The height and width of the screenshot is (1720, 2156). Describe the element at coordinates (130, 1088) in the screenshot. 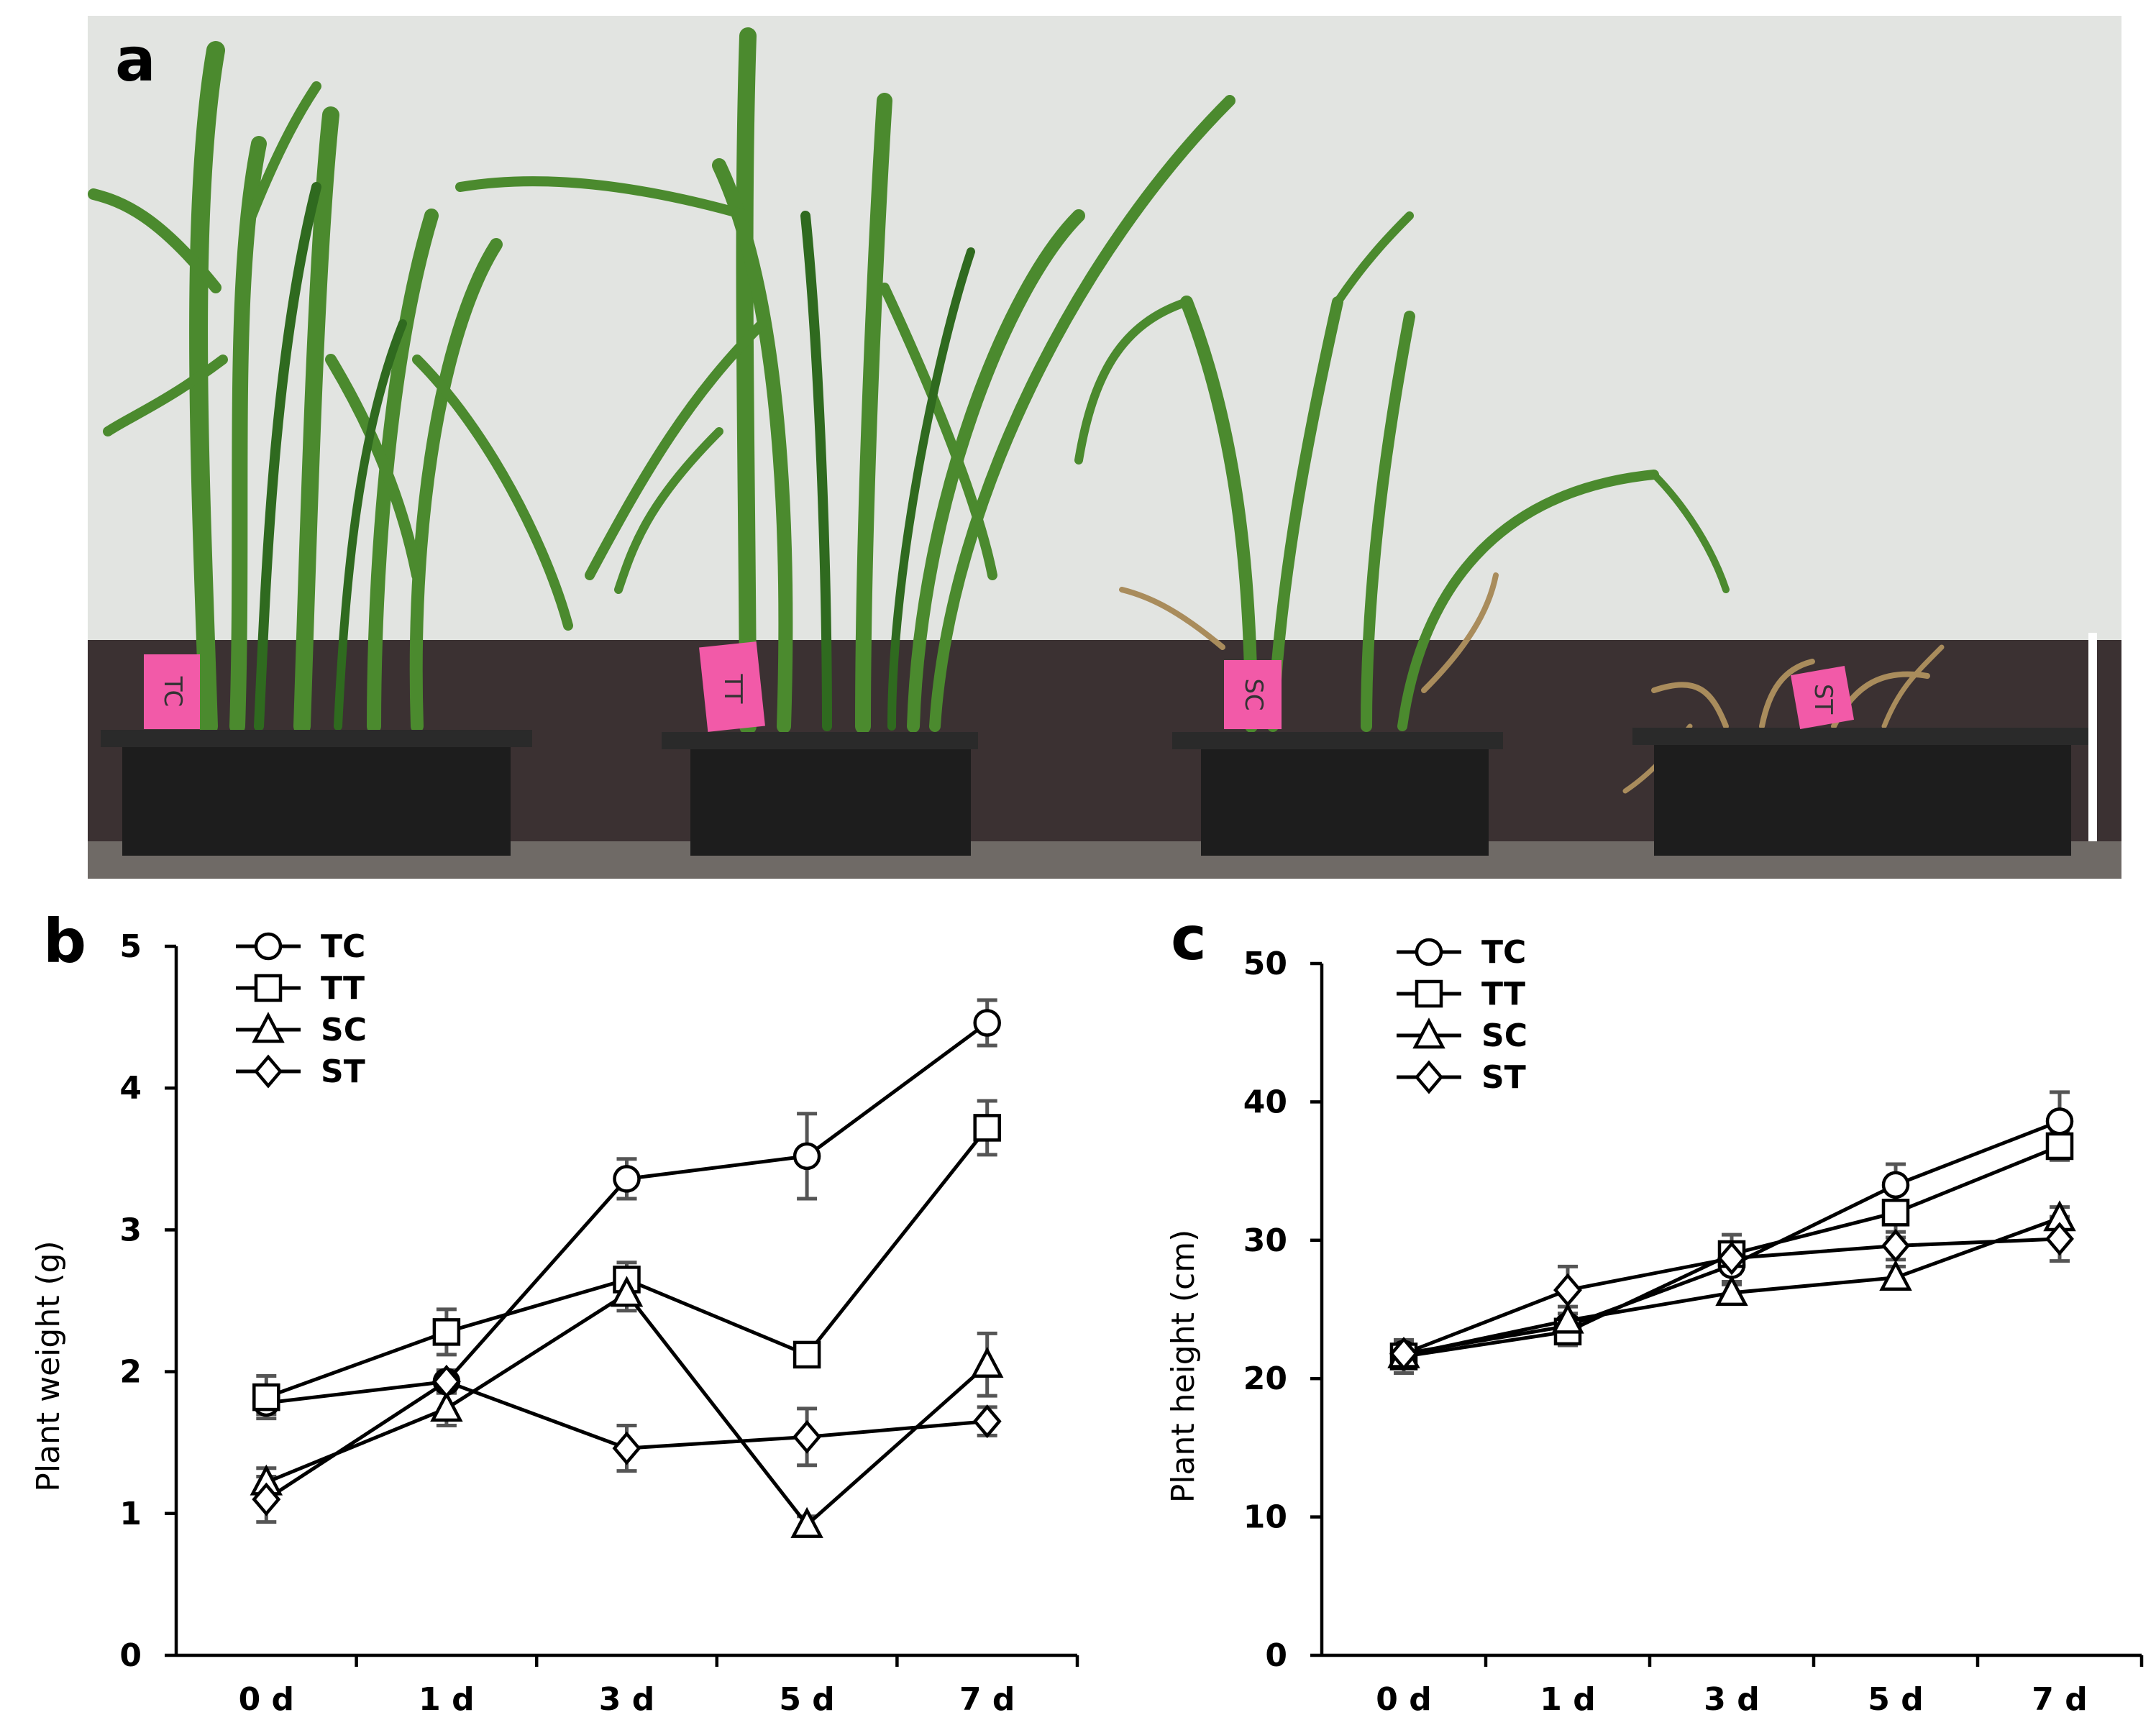

I see `y-tick-label: 4` at that location.